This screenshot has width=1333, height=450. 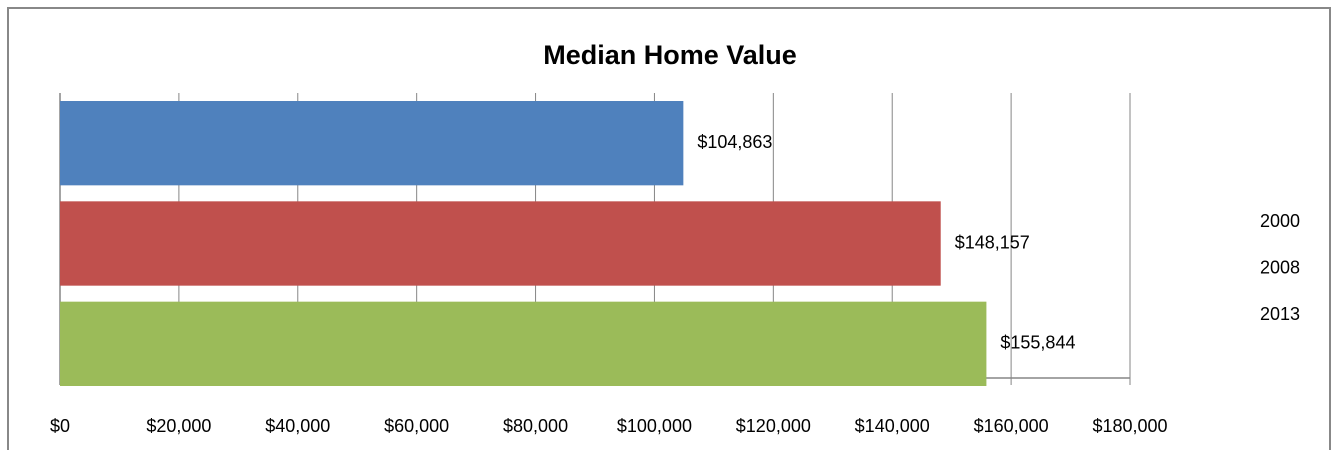 What do you see at coordinates (992, 242) in the screenshot?
I see `value-label: $148,157` at bounding box center [992, 242].